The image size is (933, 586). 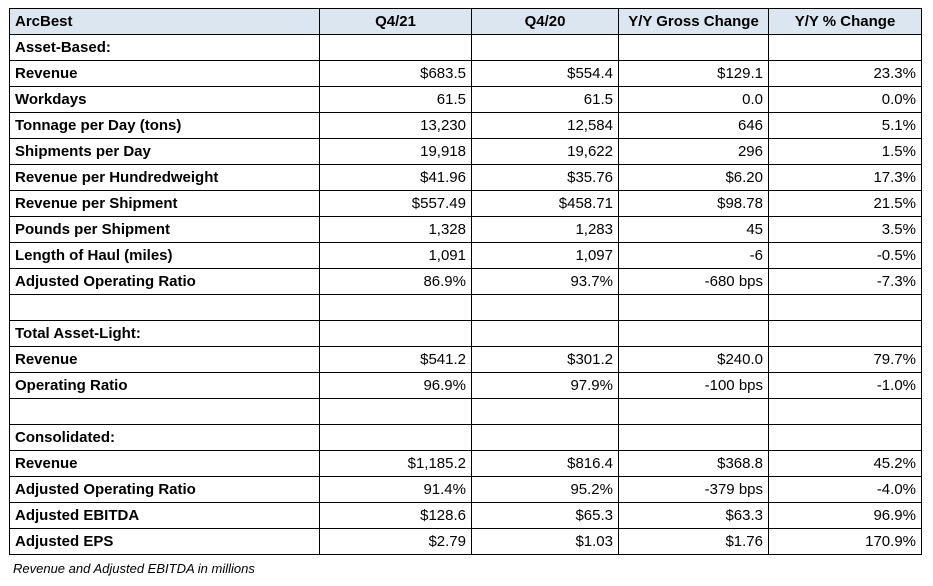 What do you see at coordinates (845, 359) in the screenshot?
I see `row-value: 79.7%` at bounding box center [845, 359].